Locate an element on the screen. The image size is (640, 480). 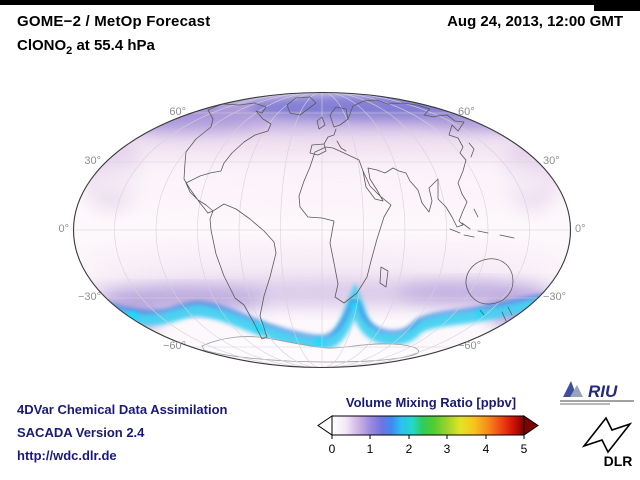
colorbar-tick-1: 1 is located at coordinates (370, 449).